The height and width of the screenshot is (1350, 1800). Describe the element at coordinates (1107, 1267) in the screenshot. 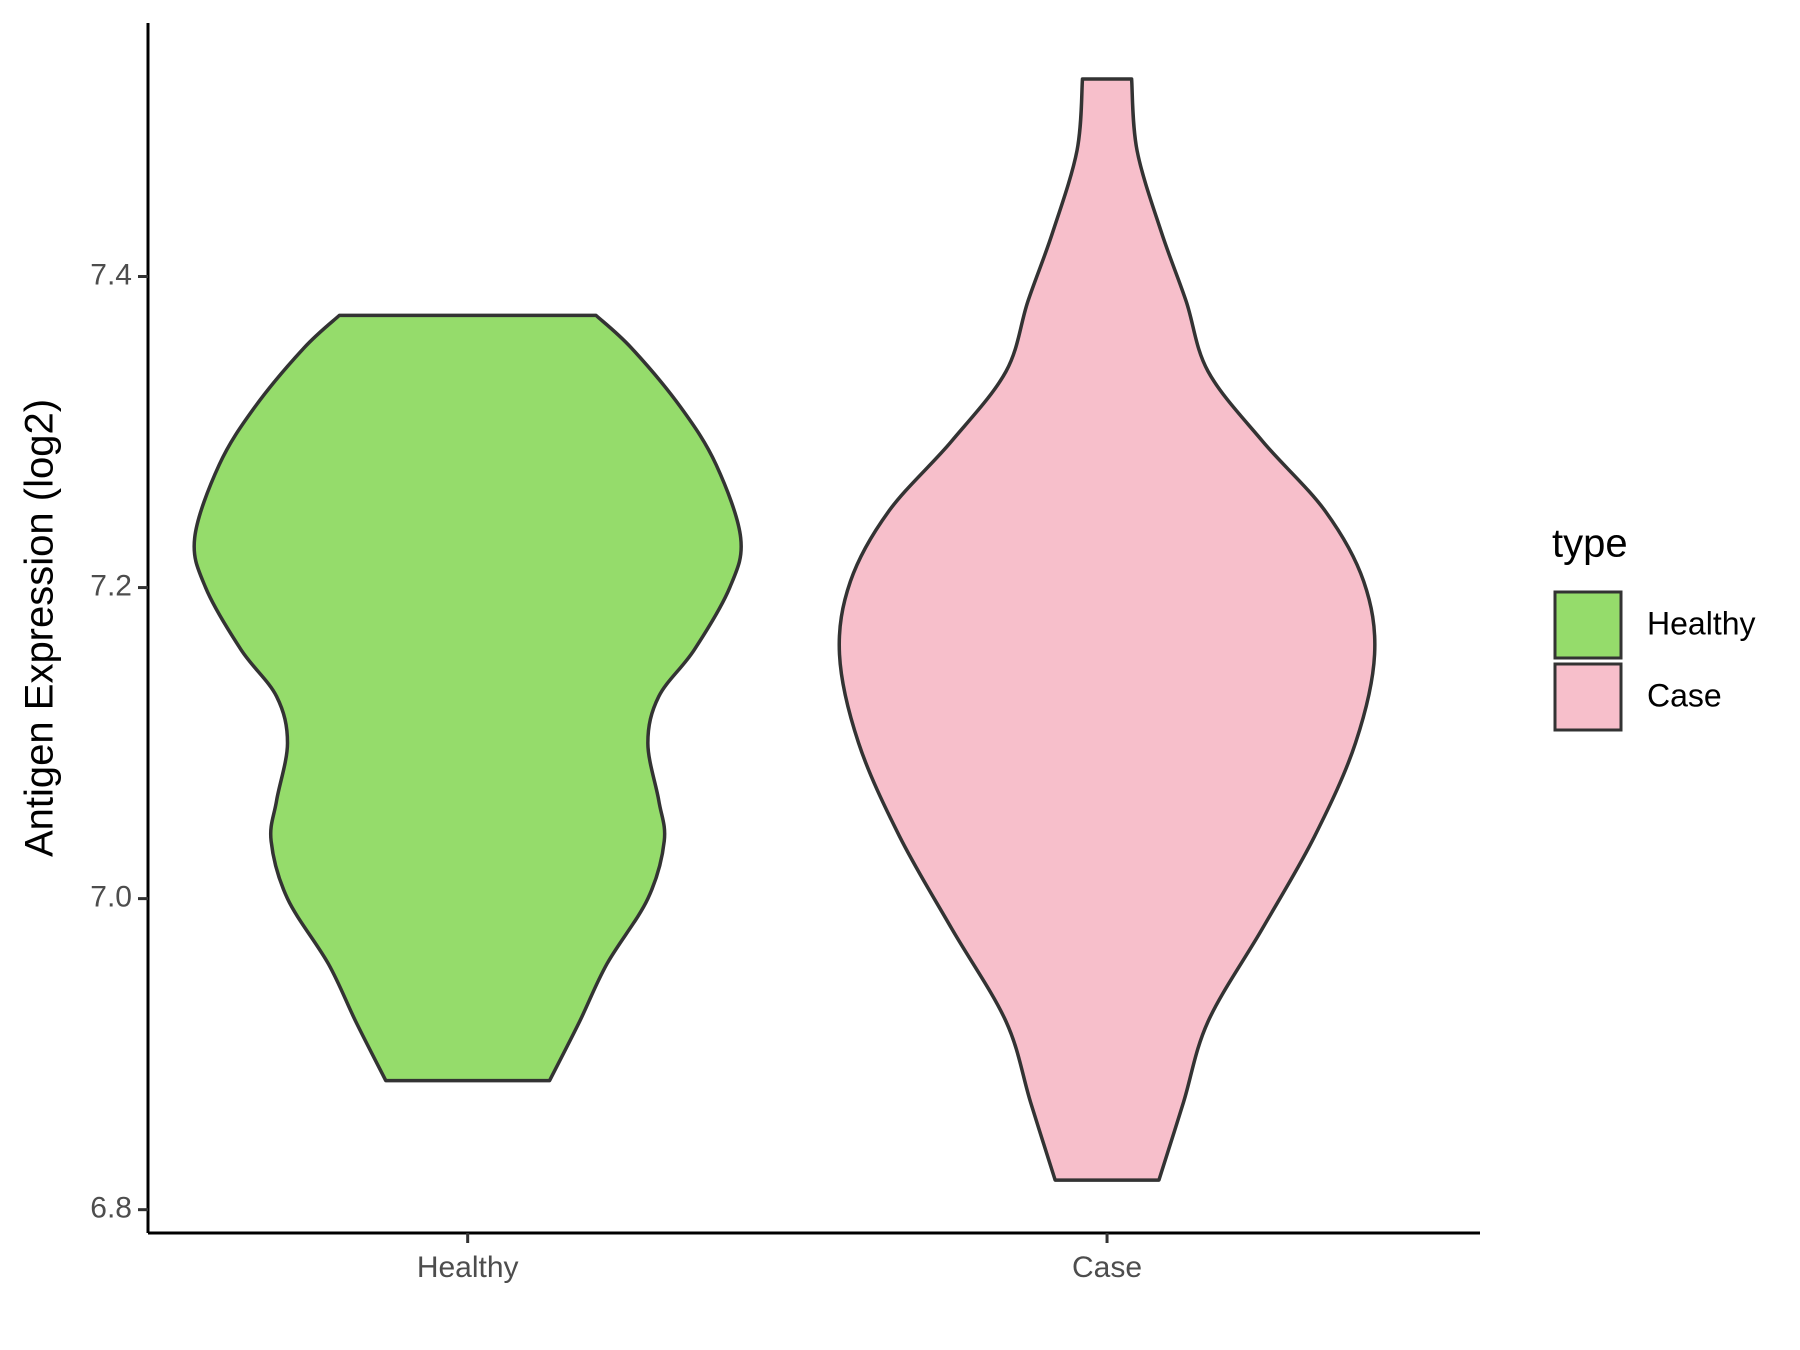

I see `x-tick-label: Case` at that location.